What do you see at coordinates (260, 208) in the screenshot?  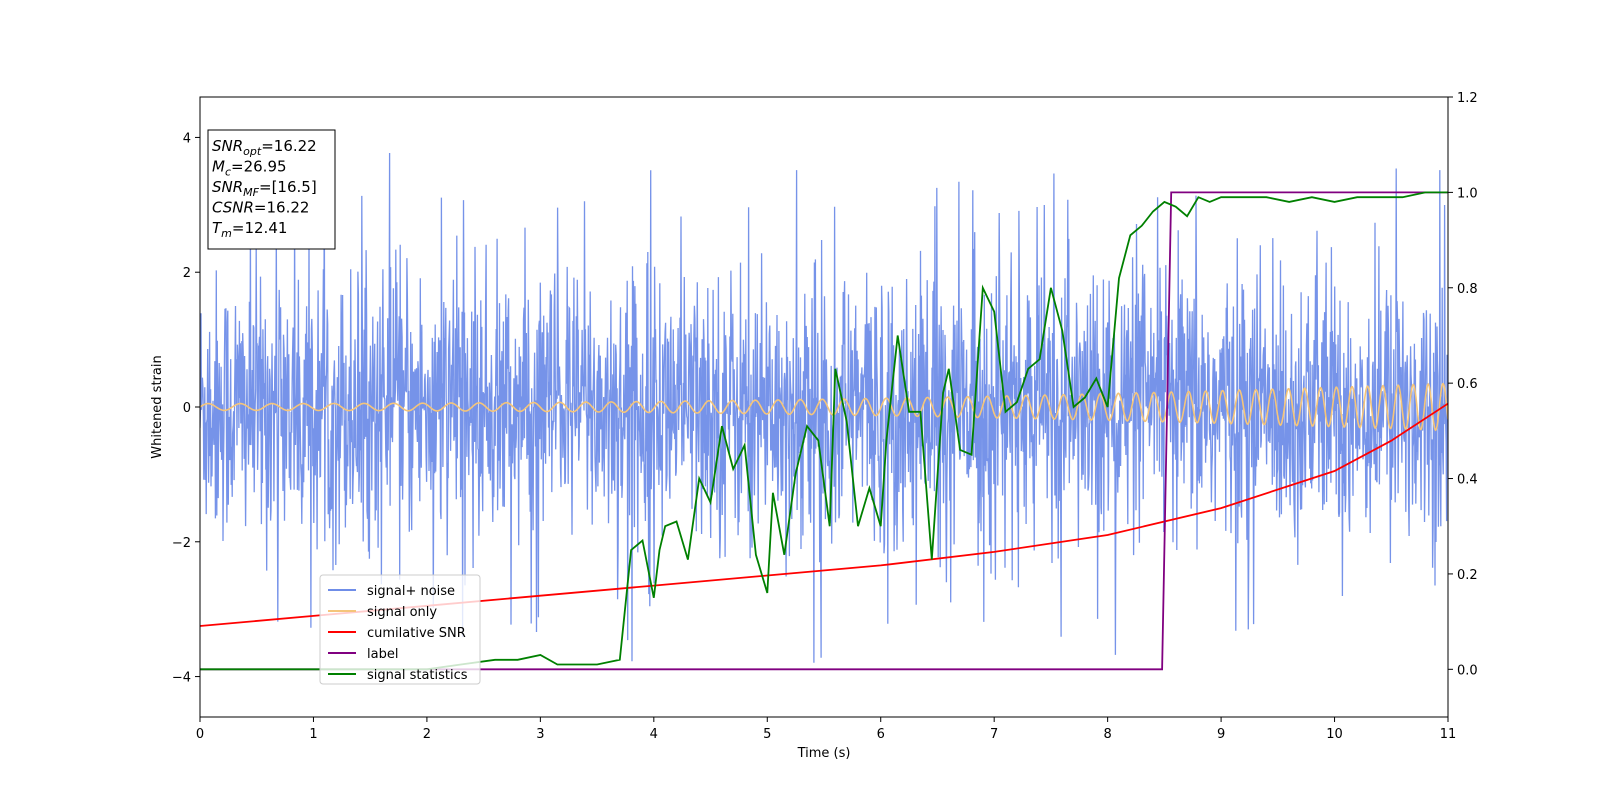 I see `info-box-line: CSNR=16.22` at bounding box center [260, 208].